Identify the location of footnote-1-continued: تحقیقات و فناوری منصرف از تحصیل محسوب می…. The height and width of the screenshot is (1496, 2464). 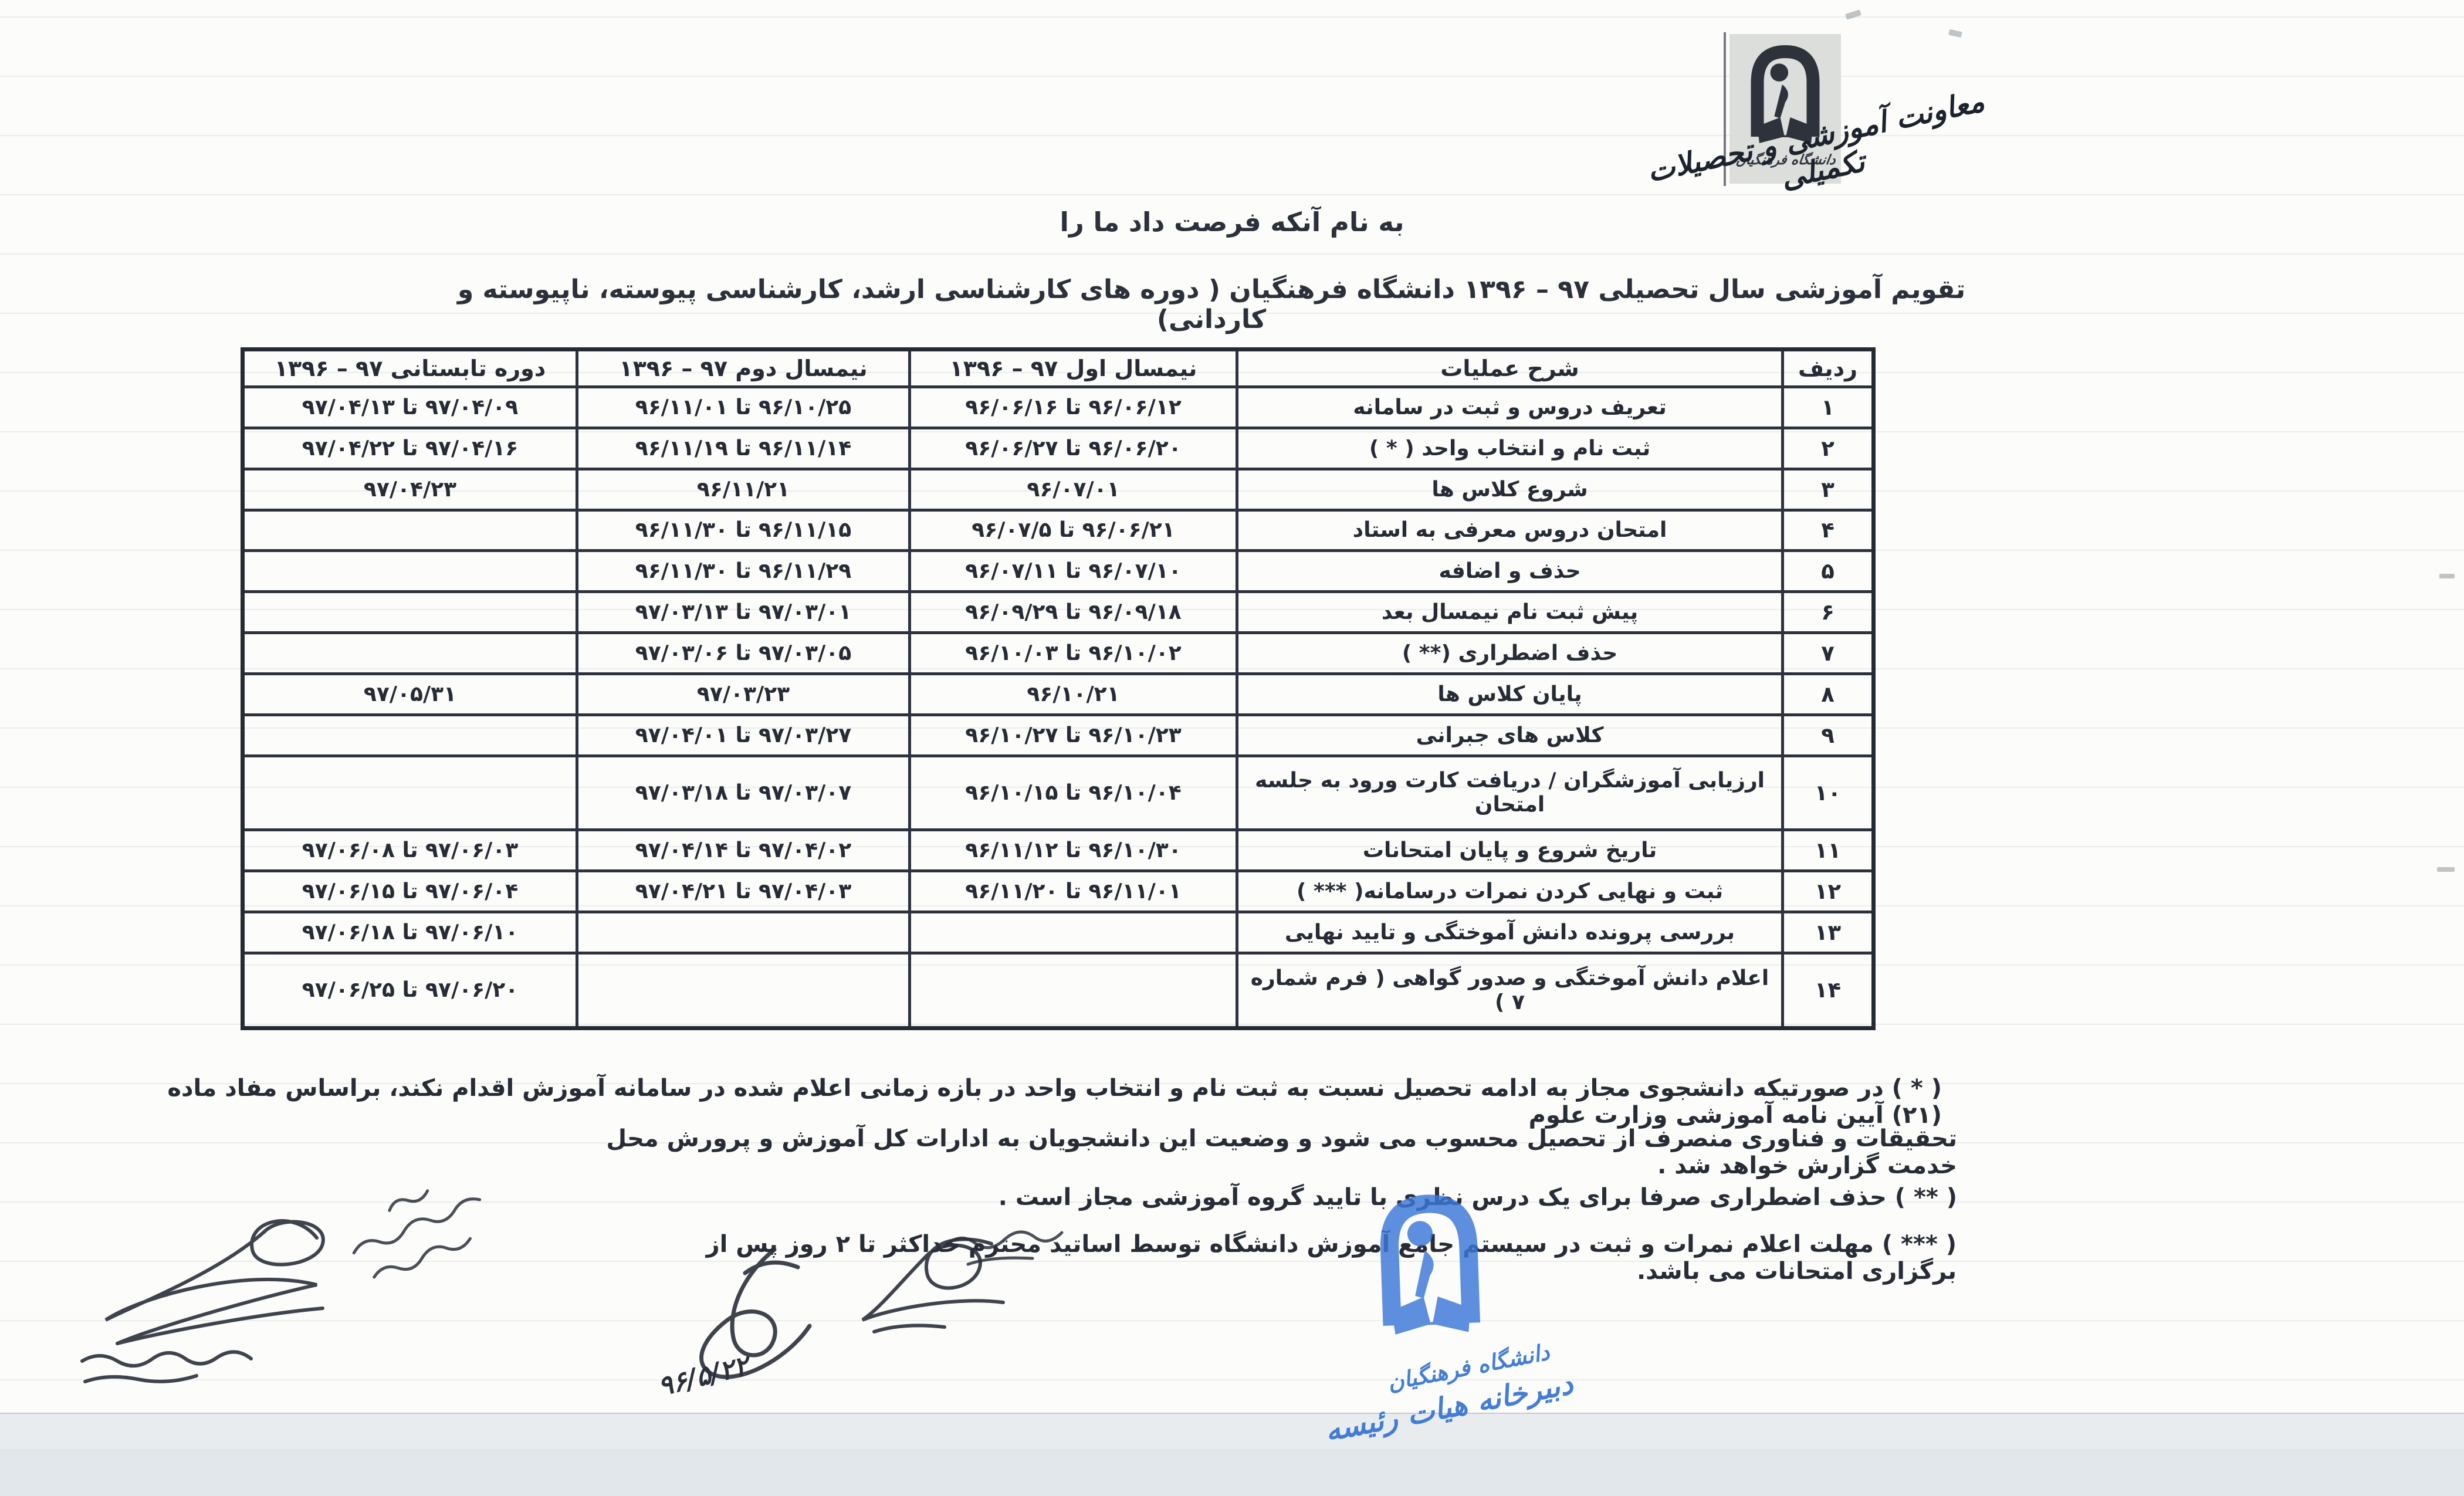
(1281, 1152).